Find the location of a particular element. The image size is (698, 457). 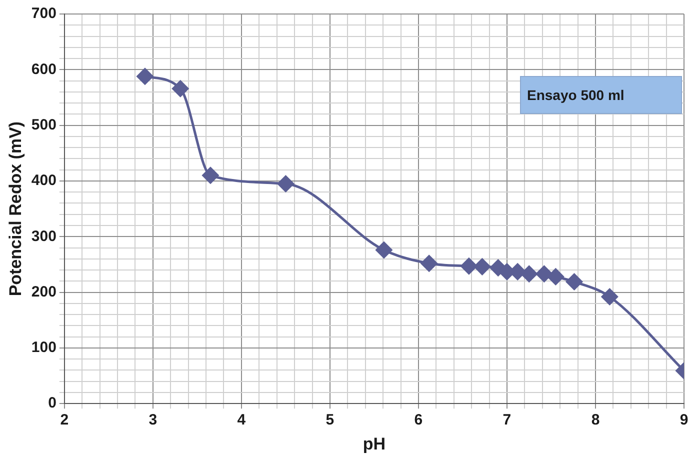

x-tick-label: 9 is located at coordinates (684, 420).